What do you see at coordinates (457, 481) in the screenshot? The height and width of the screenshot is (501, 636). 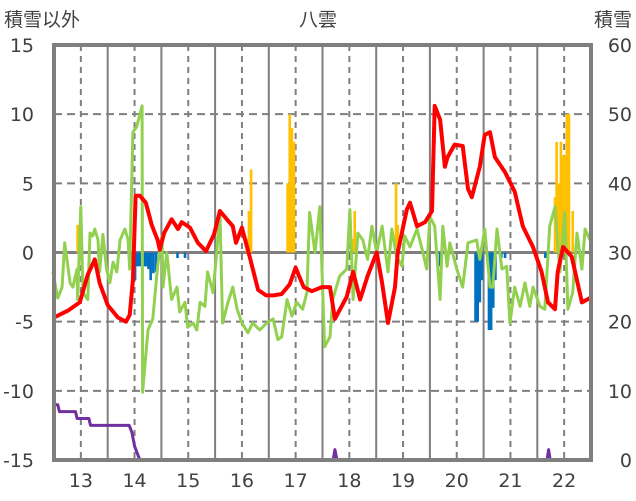 I see `x-tick-label: 20` at bounding box center [457, 481].